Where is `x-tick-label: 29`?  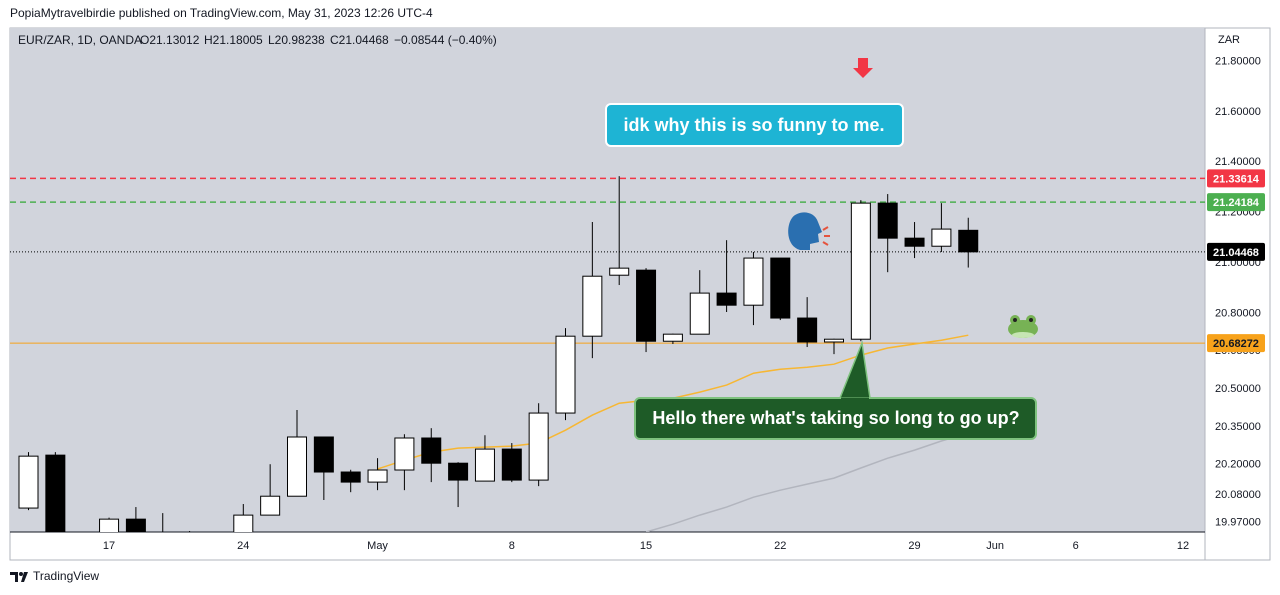 x-tick-label: 29 is located at coordinates (914, 546).